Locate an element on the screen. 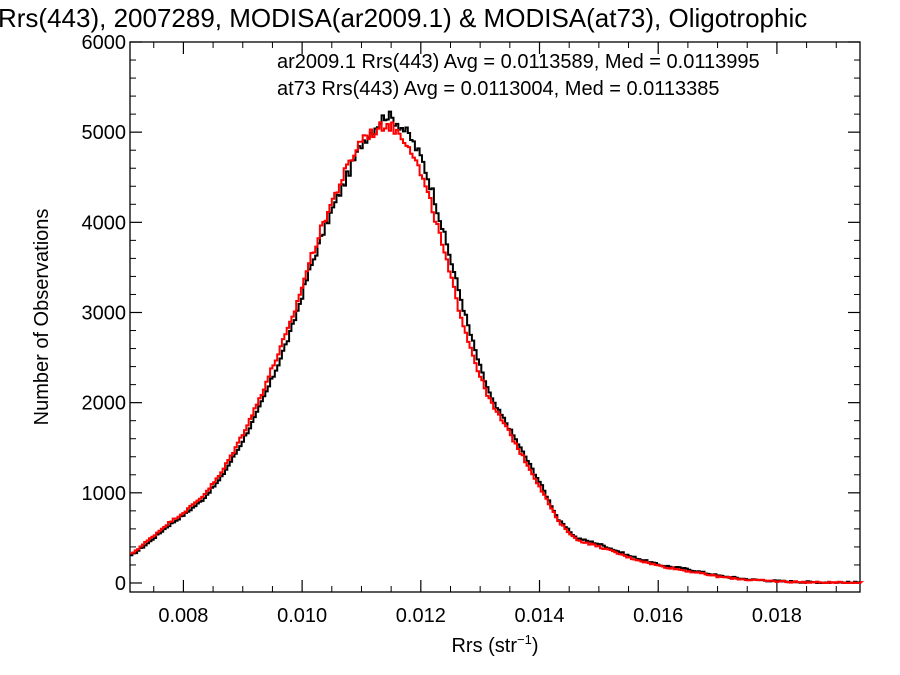 The height and width of the screenshot is (675, 900). x-axis-label-sup: −1 is located at coordinates (524, 639).